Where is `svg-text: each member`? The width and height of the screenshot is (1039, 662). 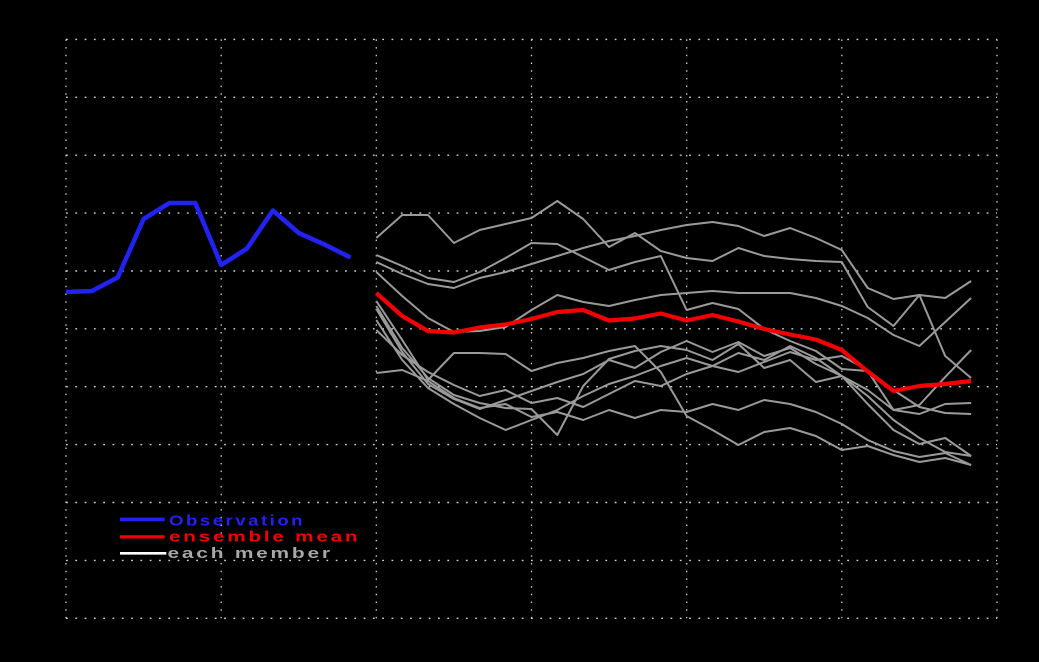 svg-text: each member is located at coordinates (250, 553).